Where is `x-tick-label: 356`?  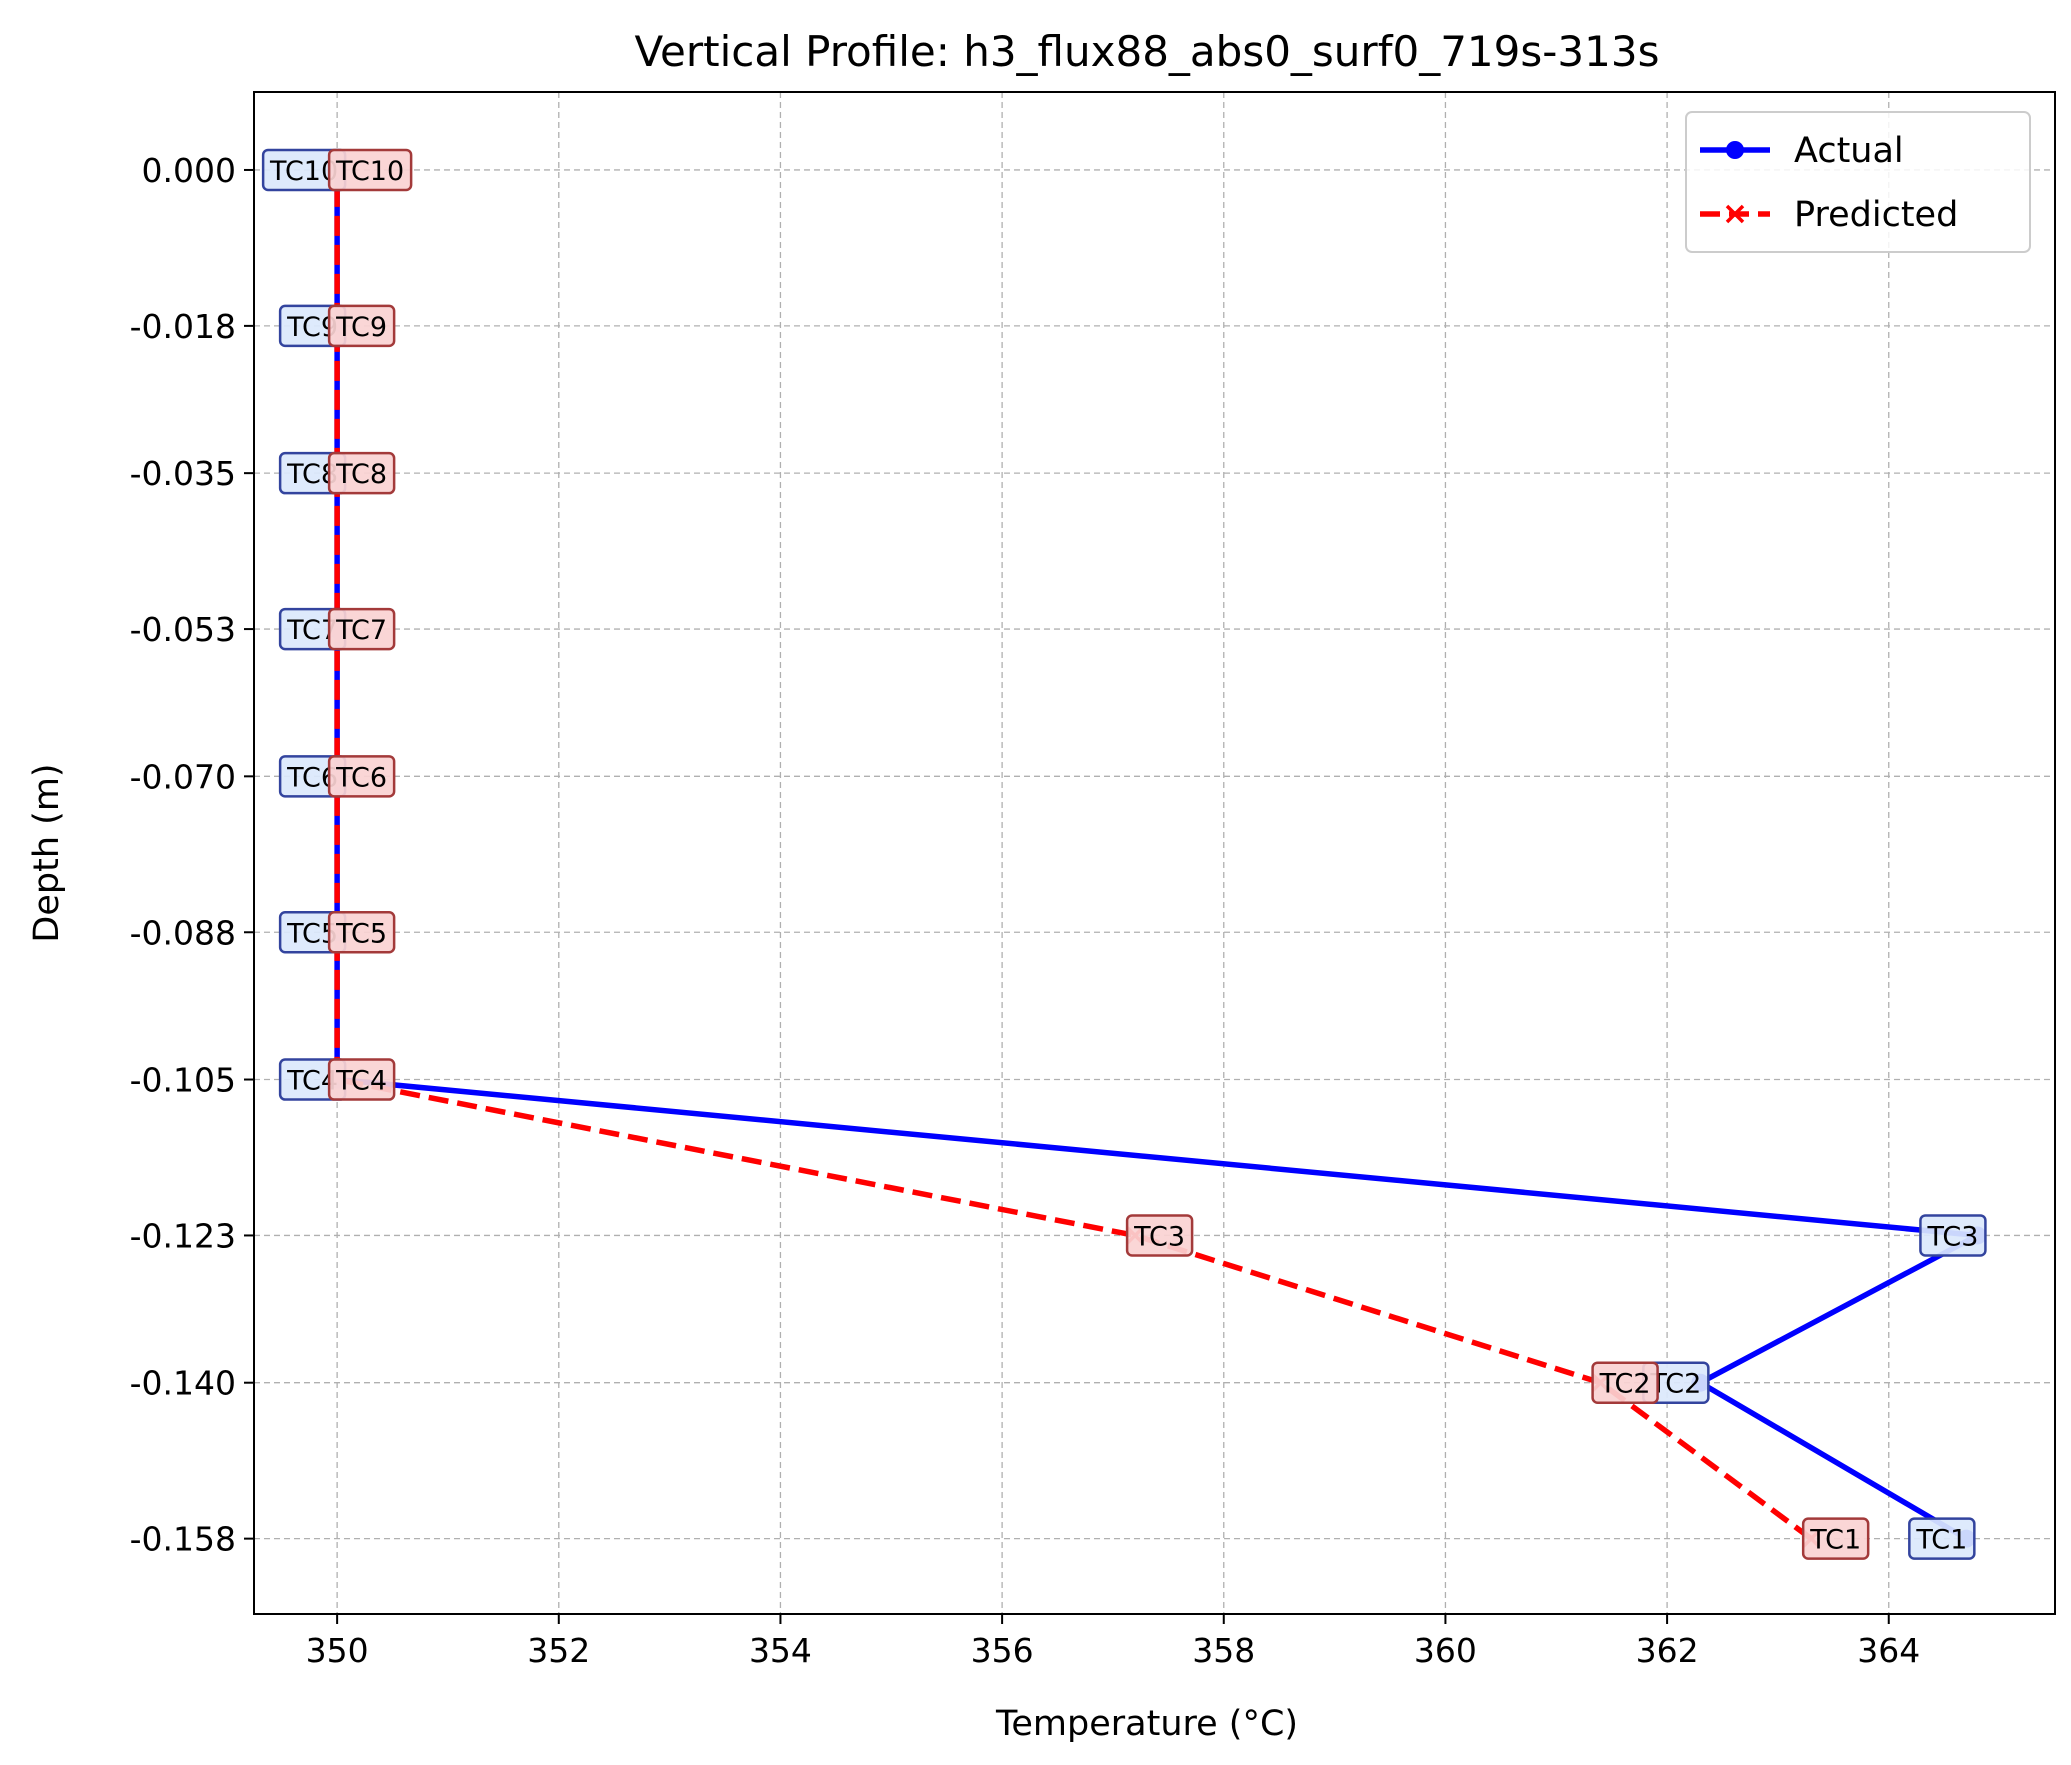 x-tick-label: 356 is located at coordinates (1002, 1650).